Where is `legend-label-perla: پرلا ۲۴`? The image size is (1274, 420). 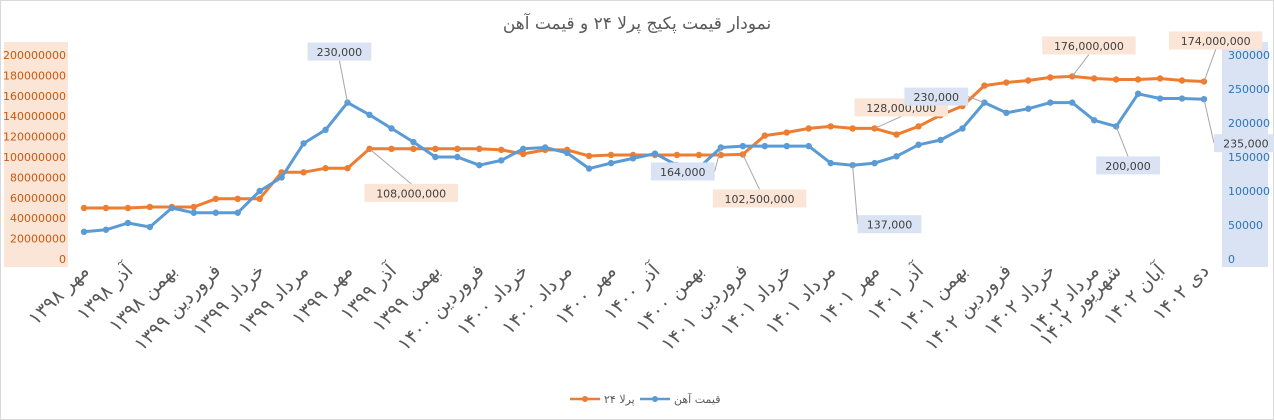
legend-label-perla: پرلا ۲۴ is located at coordinates (619, 399).